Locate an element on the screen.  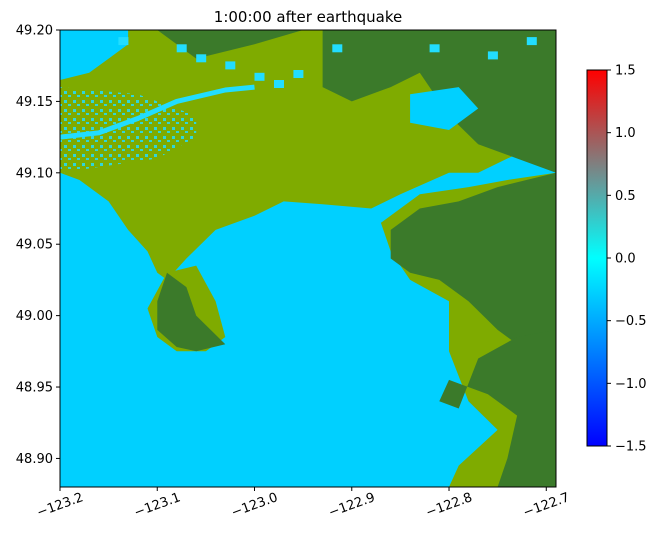
colorbar: −1.5 −1.0 −0.5 0.0 0.5 1.0 1.5 is located at coordinates (616, 259).